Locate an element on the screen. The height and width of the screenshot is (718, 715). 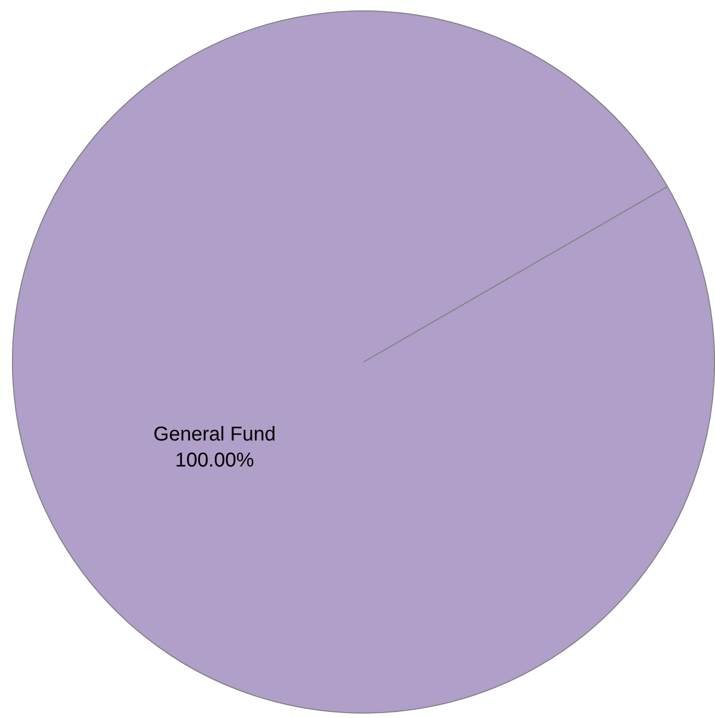
data-label: 100.00% is located at coordinates (214, 461).